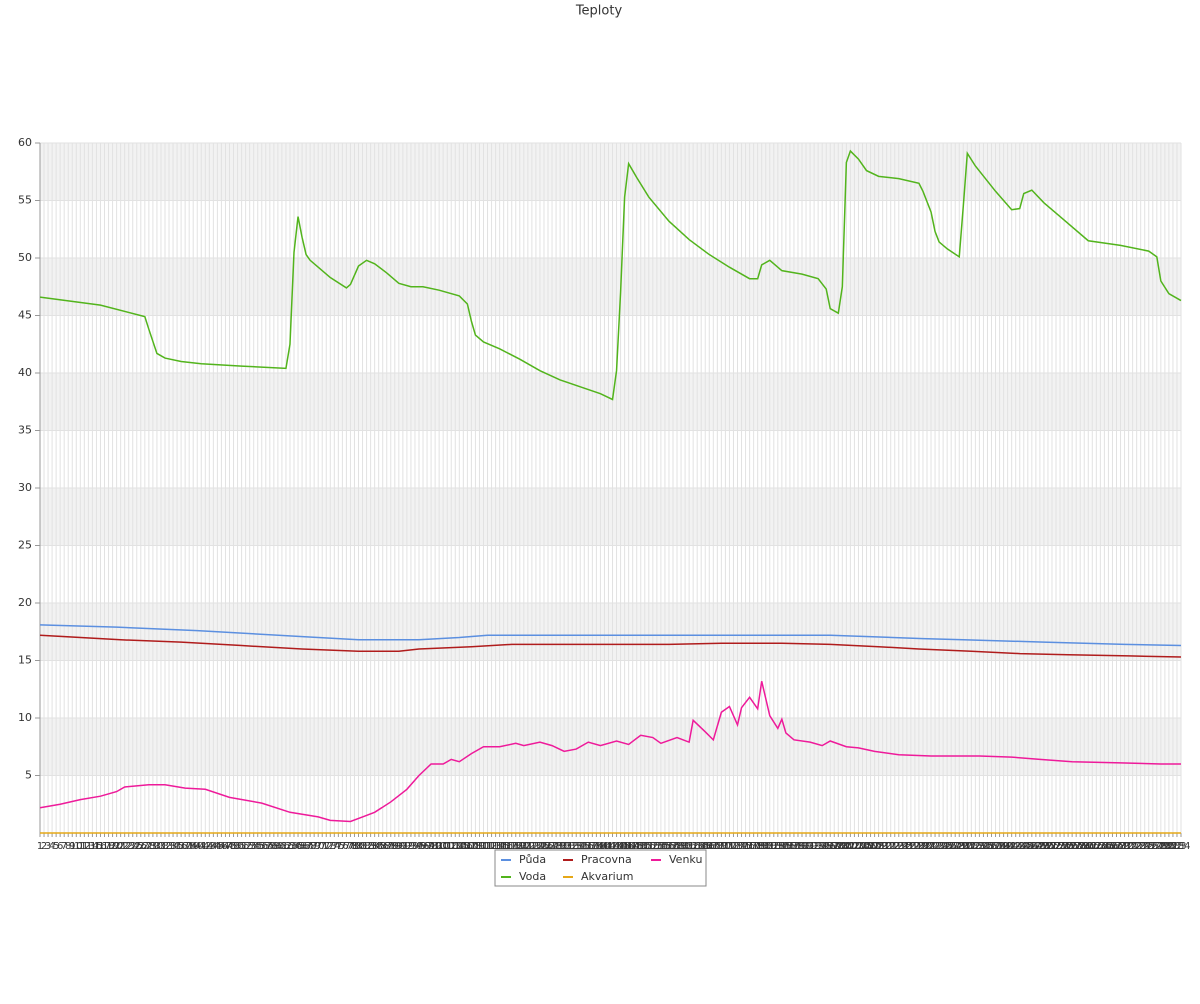 This screenshot has width=1200, height=1004. What do you see at coordinates (209, 846) in the screenshot?
I see `x-tick-label: 43` at bounding box center [209, 846].